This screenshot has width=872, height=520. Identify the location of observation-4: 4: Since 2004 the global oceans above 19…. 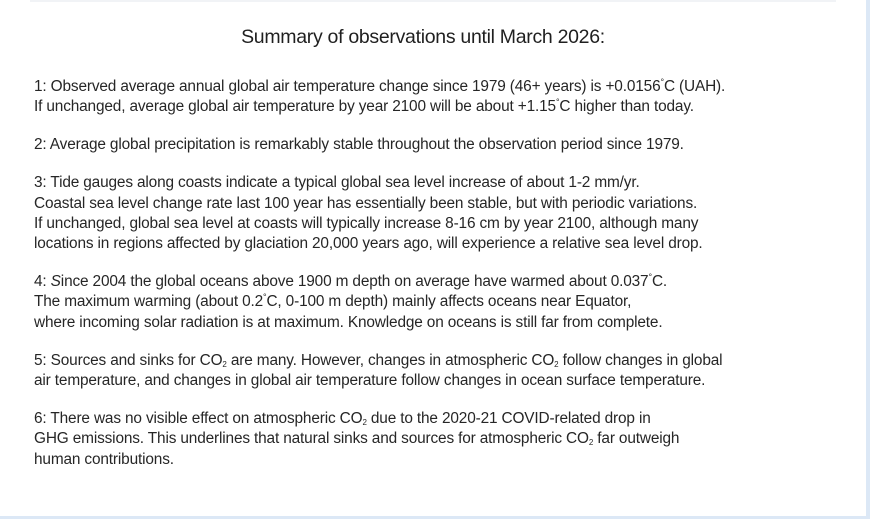
(449, 302).